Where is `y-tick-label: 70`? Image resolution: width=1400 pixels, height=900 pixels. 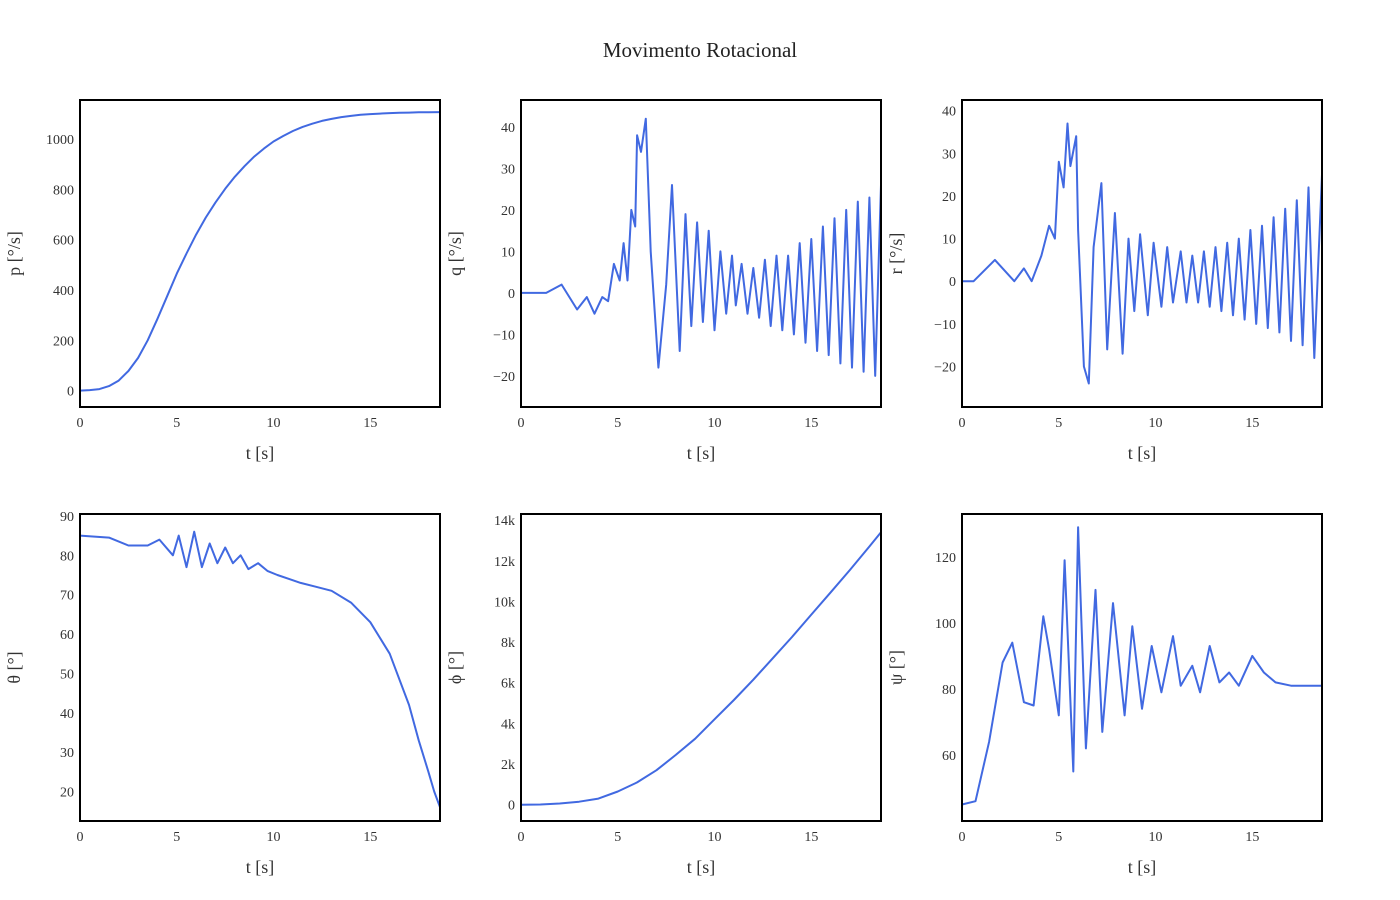 y-tick-label: 70 is located at coordinates (67, 596).